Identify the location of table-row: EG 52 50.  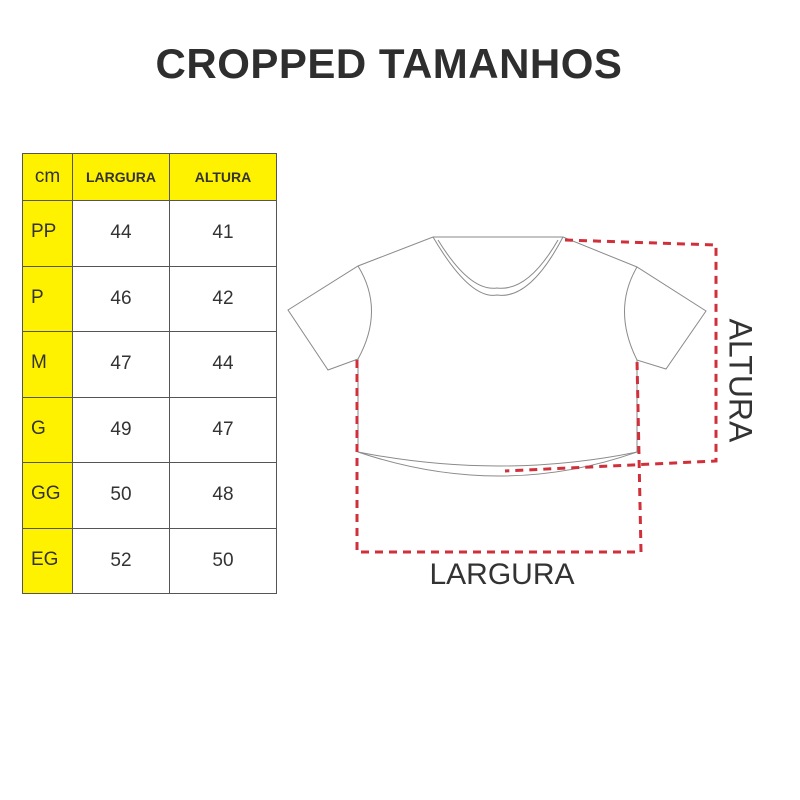
(149, 560).